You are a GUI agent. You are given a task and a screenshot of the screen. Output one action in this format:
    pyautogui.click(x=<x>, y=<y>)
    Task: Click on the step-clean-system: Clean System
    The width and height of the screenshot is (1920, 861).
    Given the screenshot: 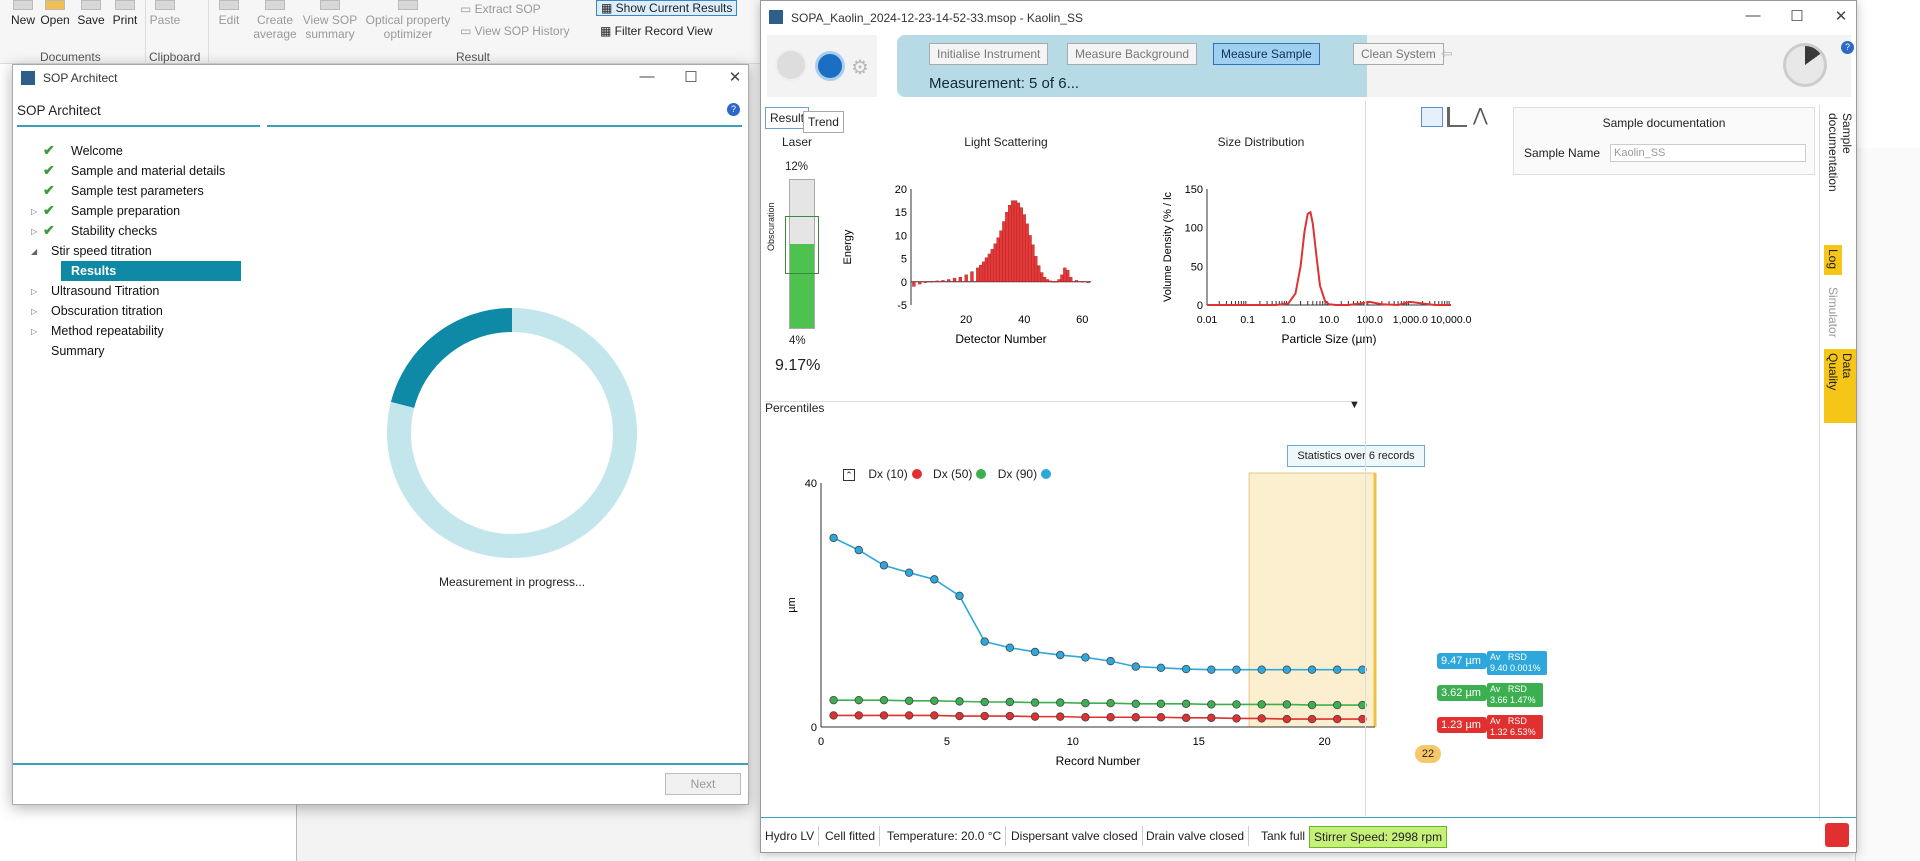 What is the action you would take?
    pyautogui.click(x=1398, y=54)
    